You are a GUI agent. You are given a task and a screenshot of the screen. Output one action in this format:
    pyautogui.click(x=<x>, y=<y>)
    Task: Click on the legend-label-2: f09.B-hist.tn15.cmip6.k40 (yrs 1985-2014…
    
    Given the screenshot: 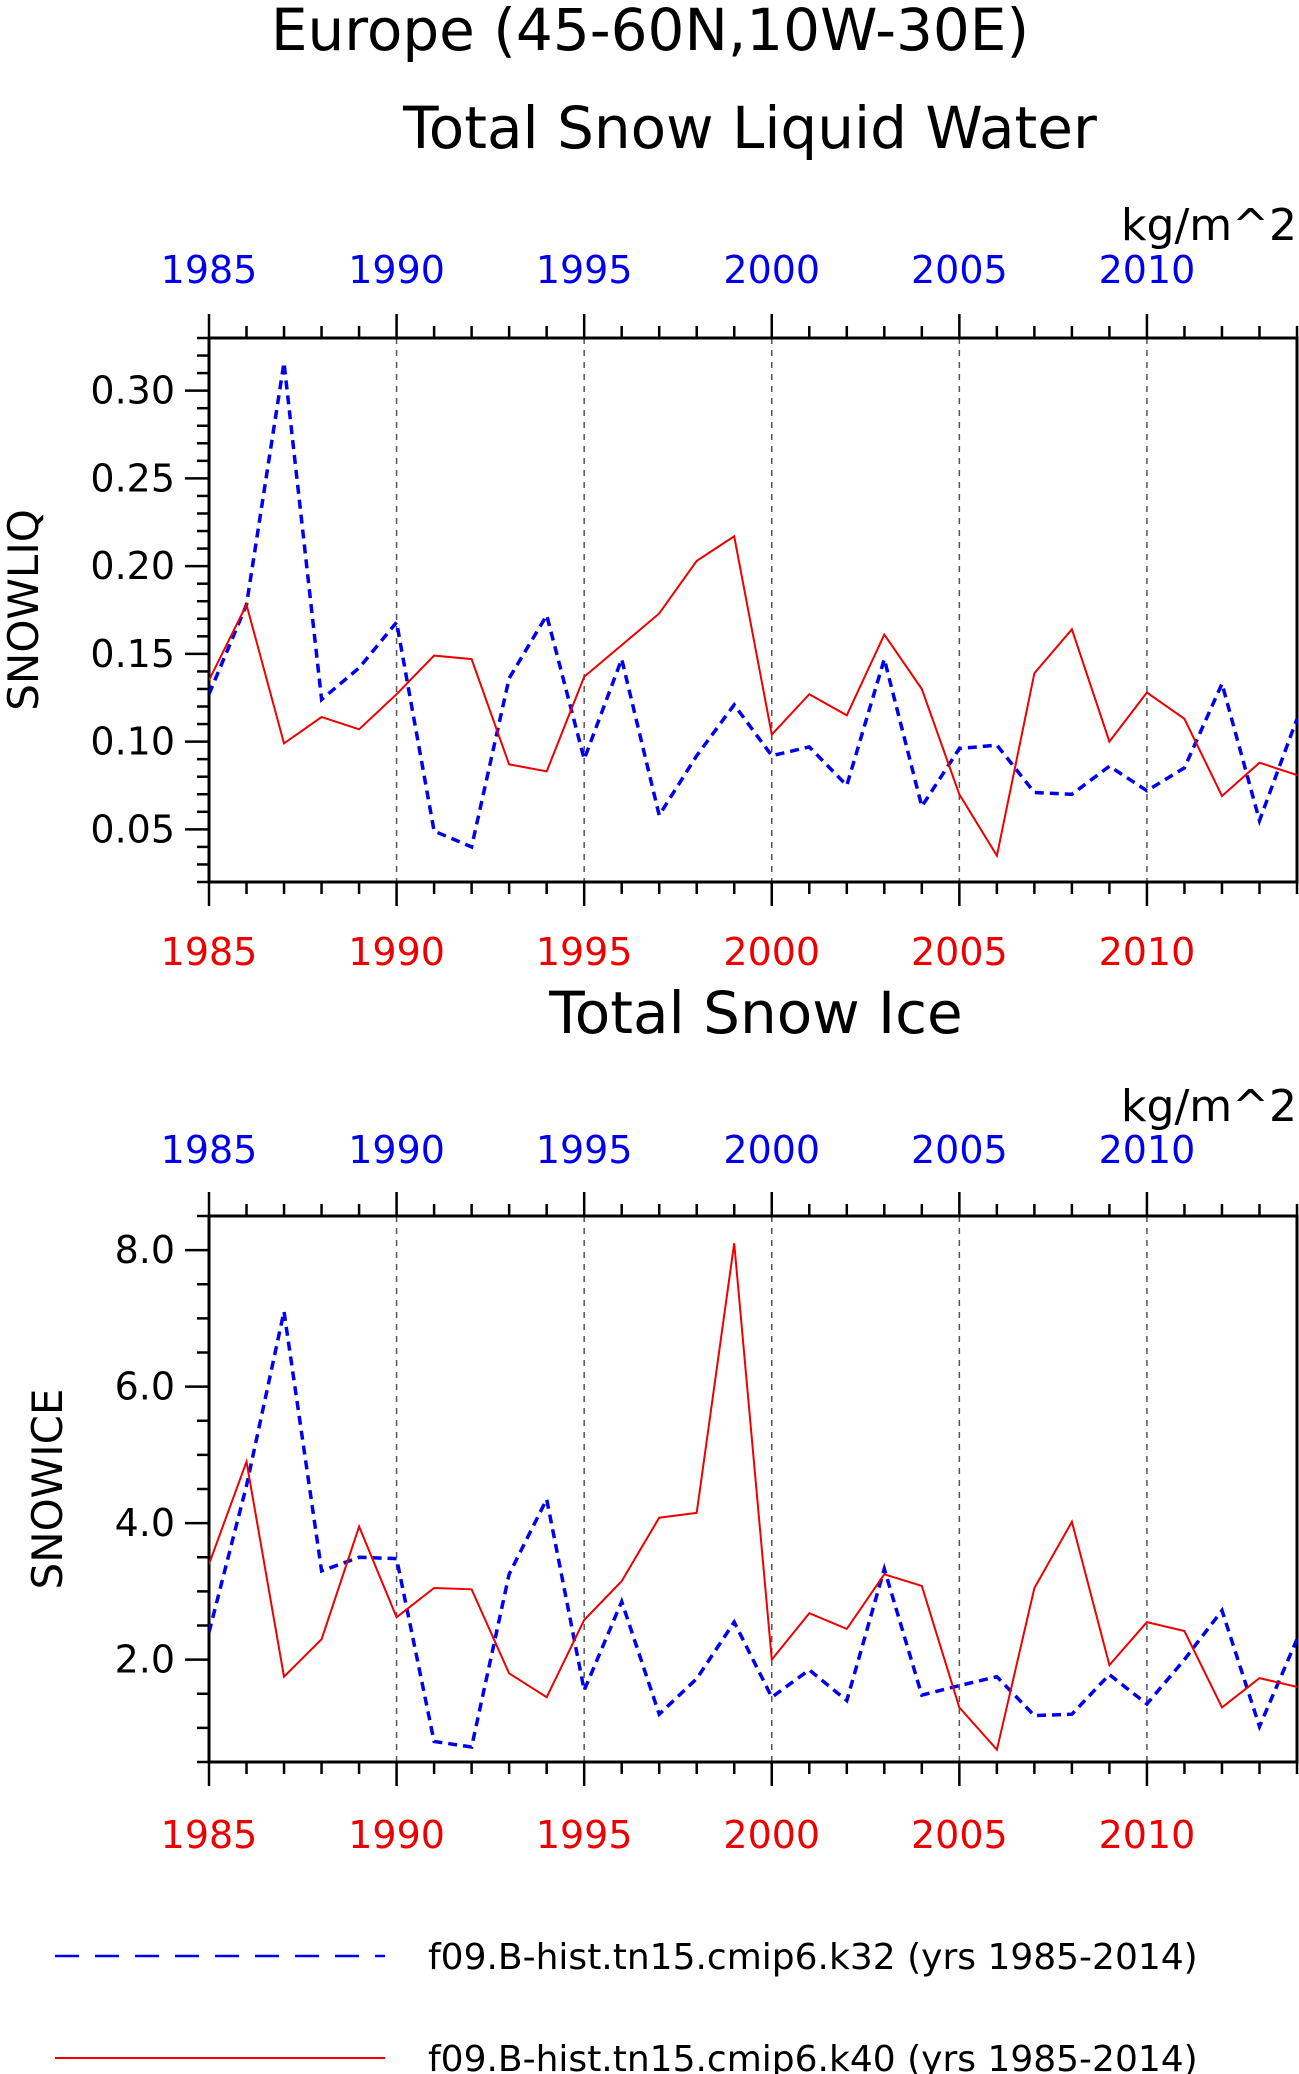 What is the action you would take?
    pyautogui.click(x=813, y=2056)
    